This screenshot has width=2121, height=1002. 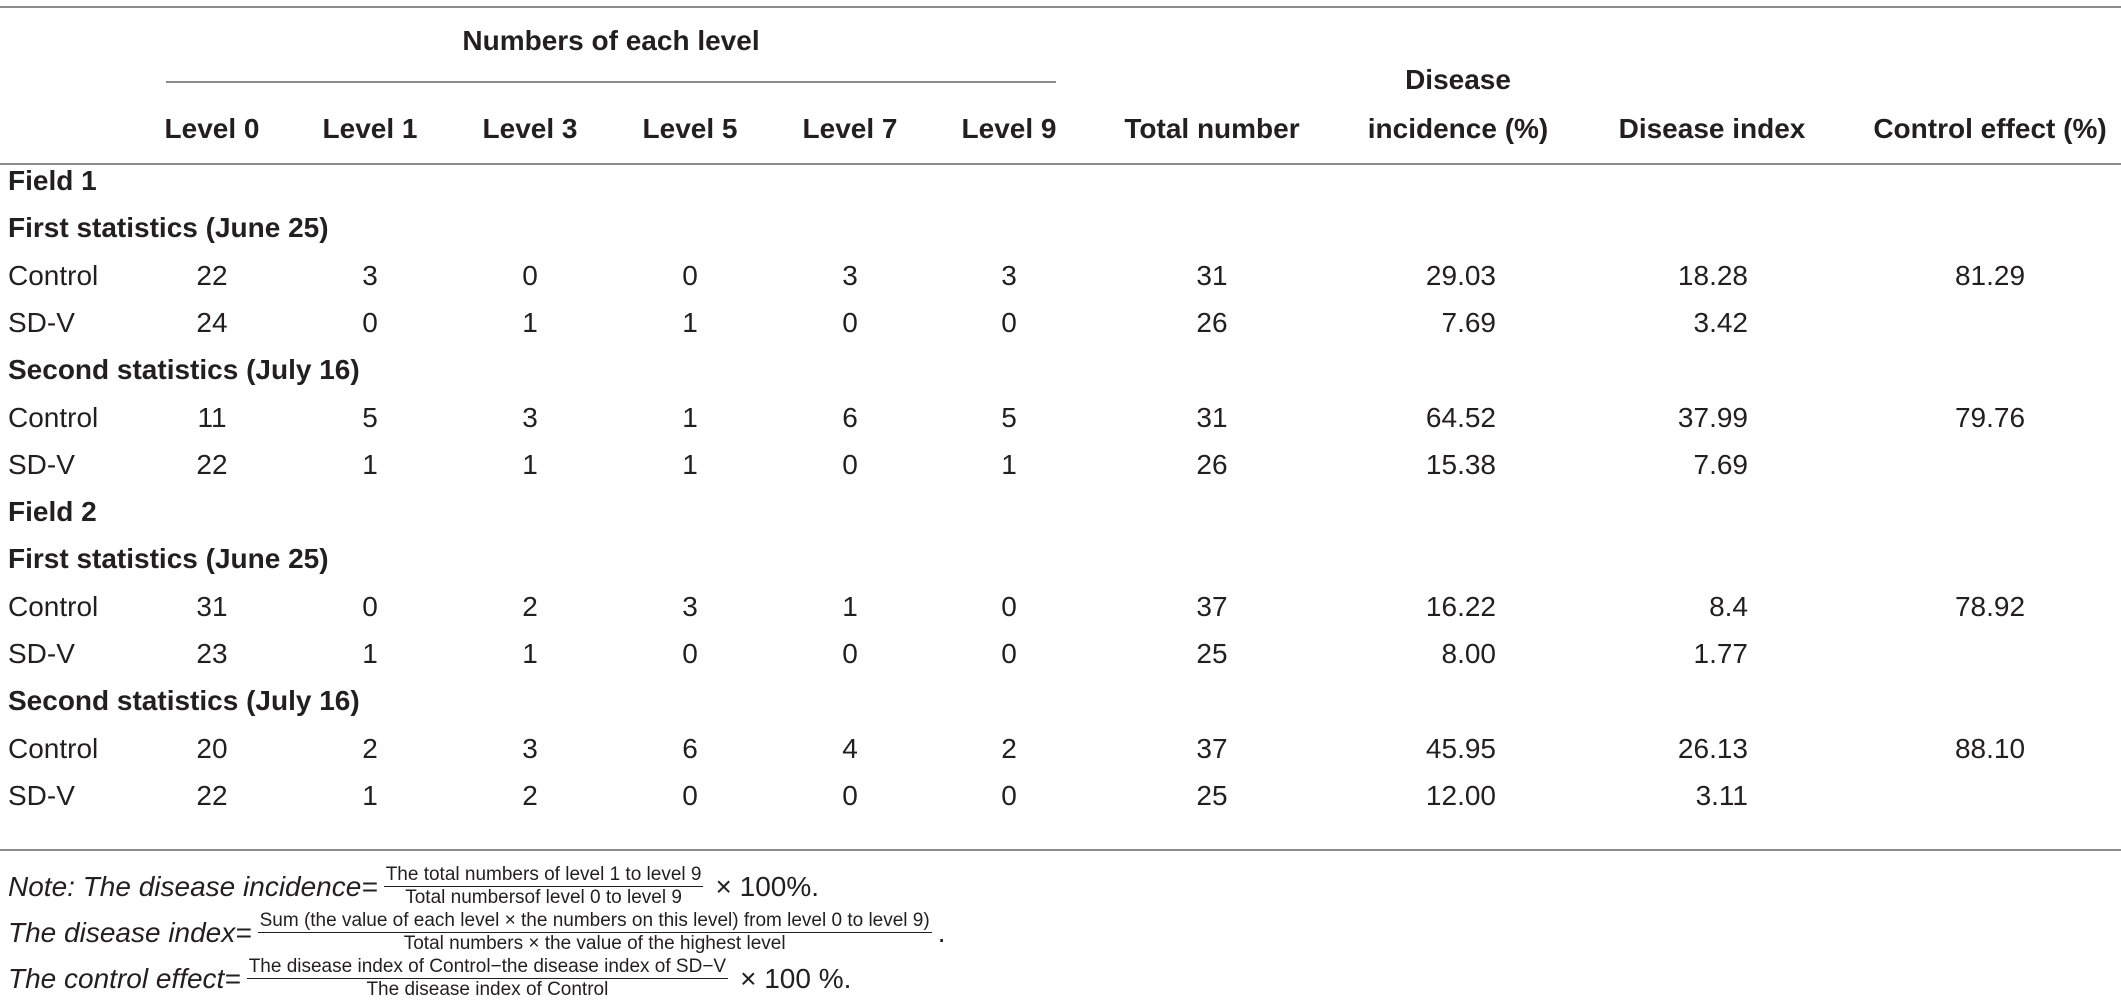 What do you see at coordinates (1721, 464) in the screenshot?
I see `cell-disease-index: 7.69` at bounding box center [1721, 464].